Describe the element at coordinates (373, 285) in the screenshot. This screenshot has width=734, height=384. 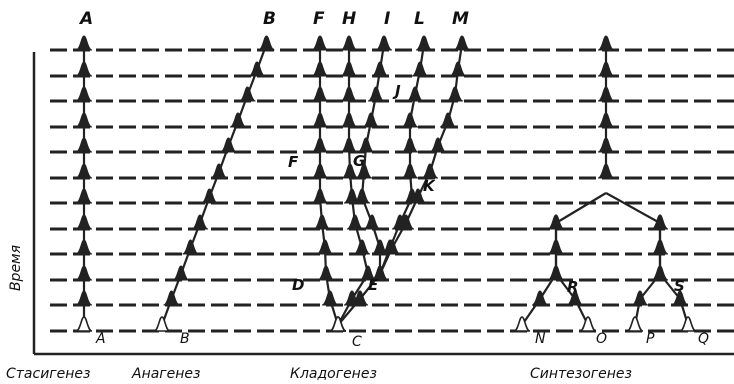
I see `label-e: E` at that location.